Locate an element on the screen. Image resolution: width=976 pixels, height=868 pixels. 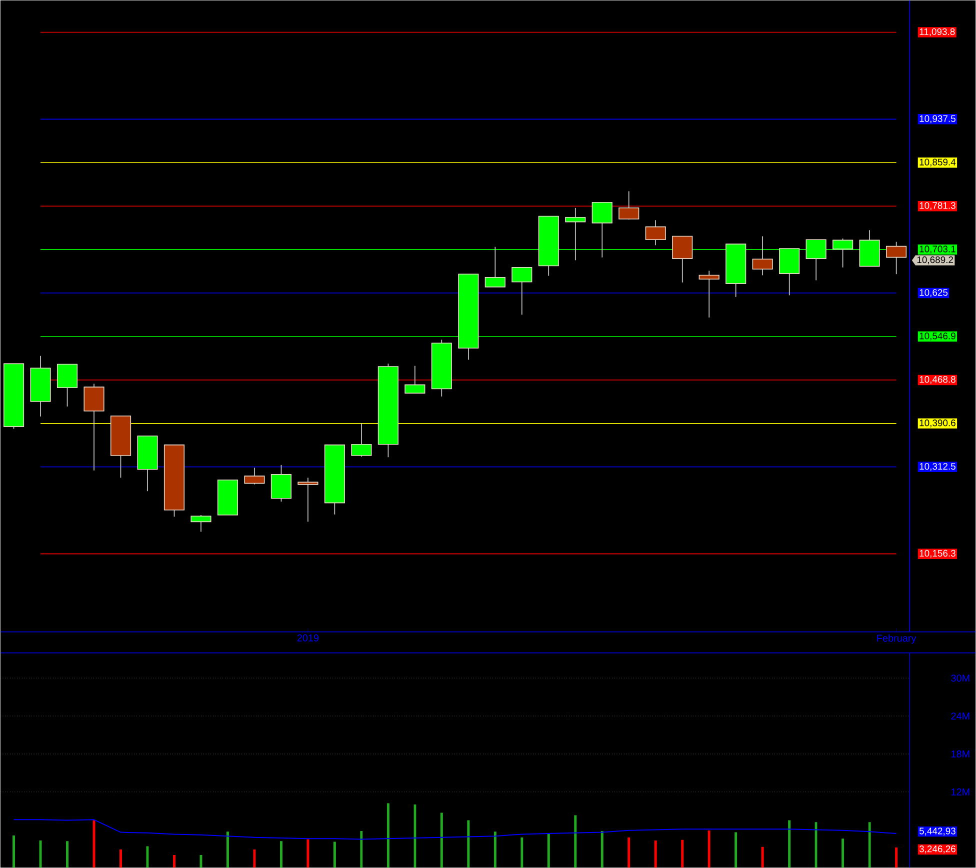
x-tick-label: 2019 is located at coordinates (308, 638).